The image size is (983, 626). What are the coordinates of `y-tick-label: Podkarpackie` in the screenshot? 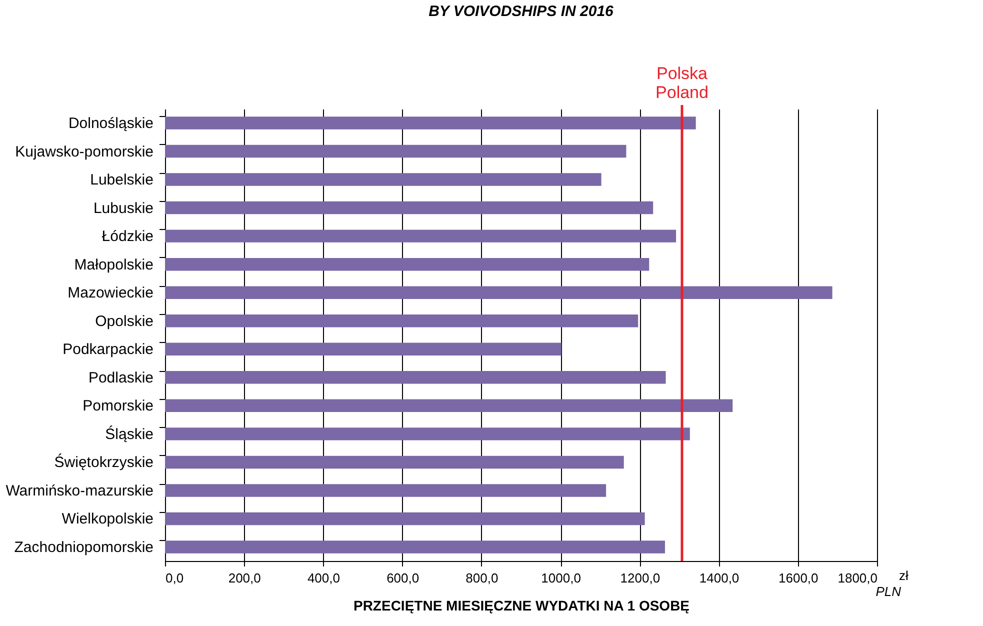 It's located at (108, 349).